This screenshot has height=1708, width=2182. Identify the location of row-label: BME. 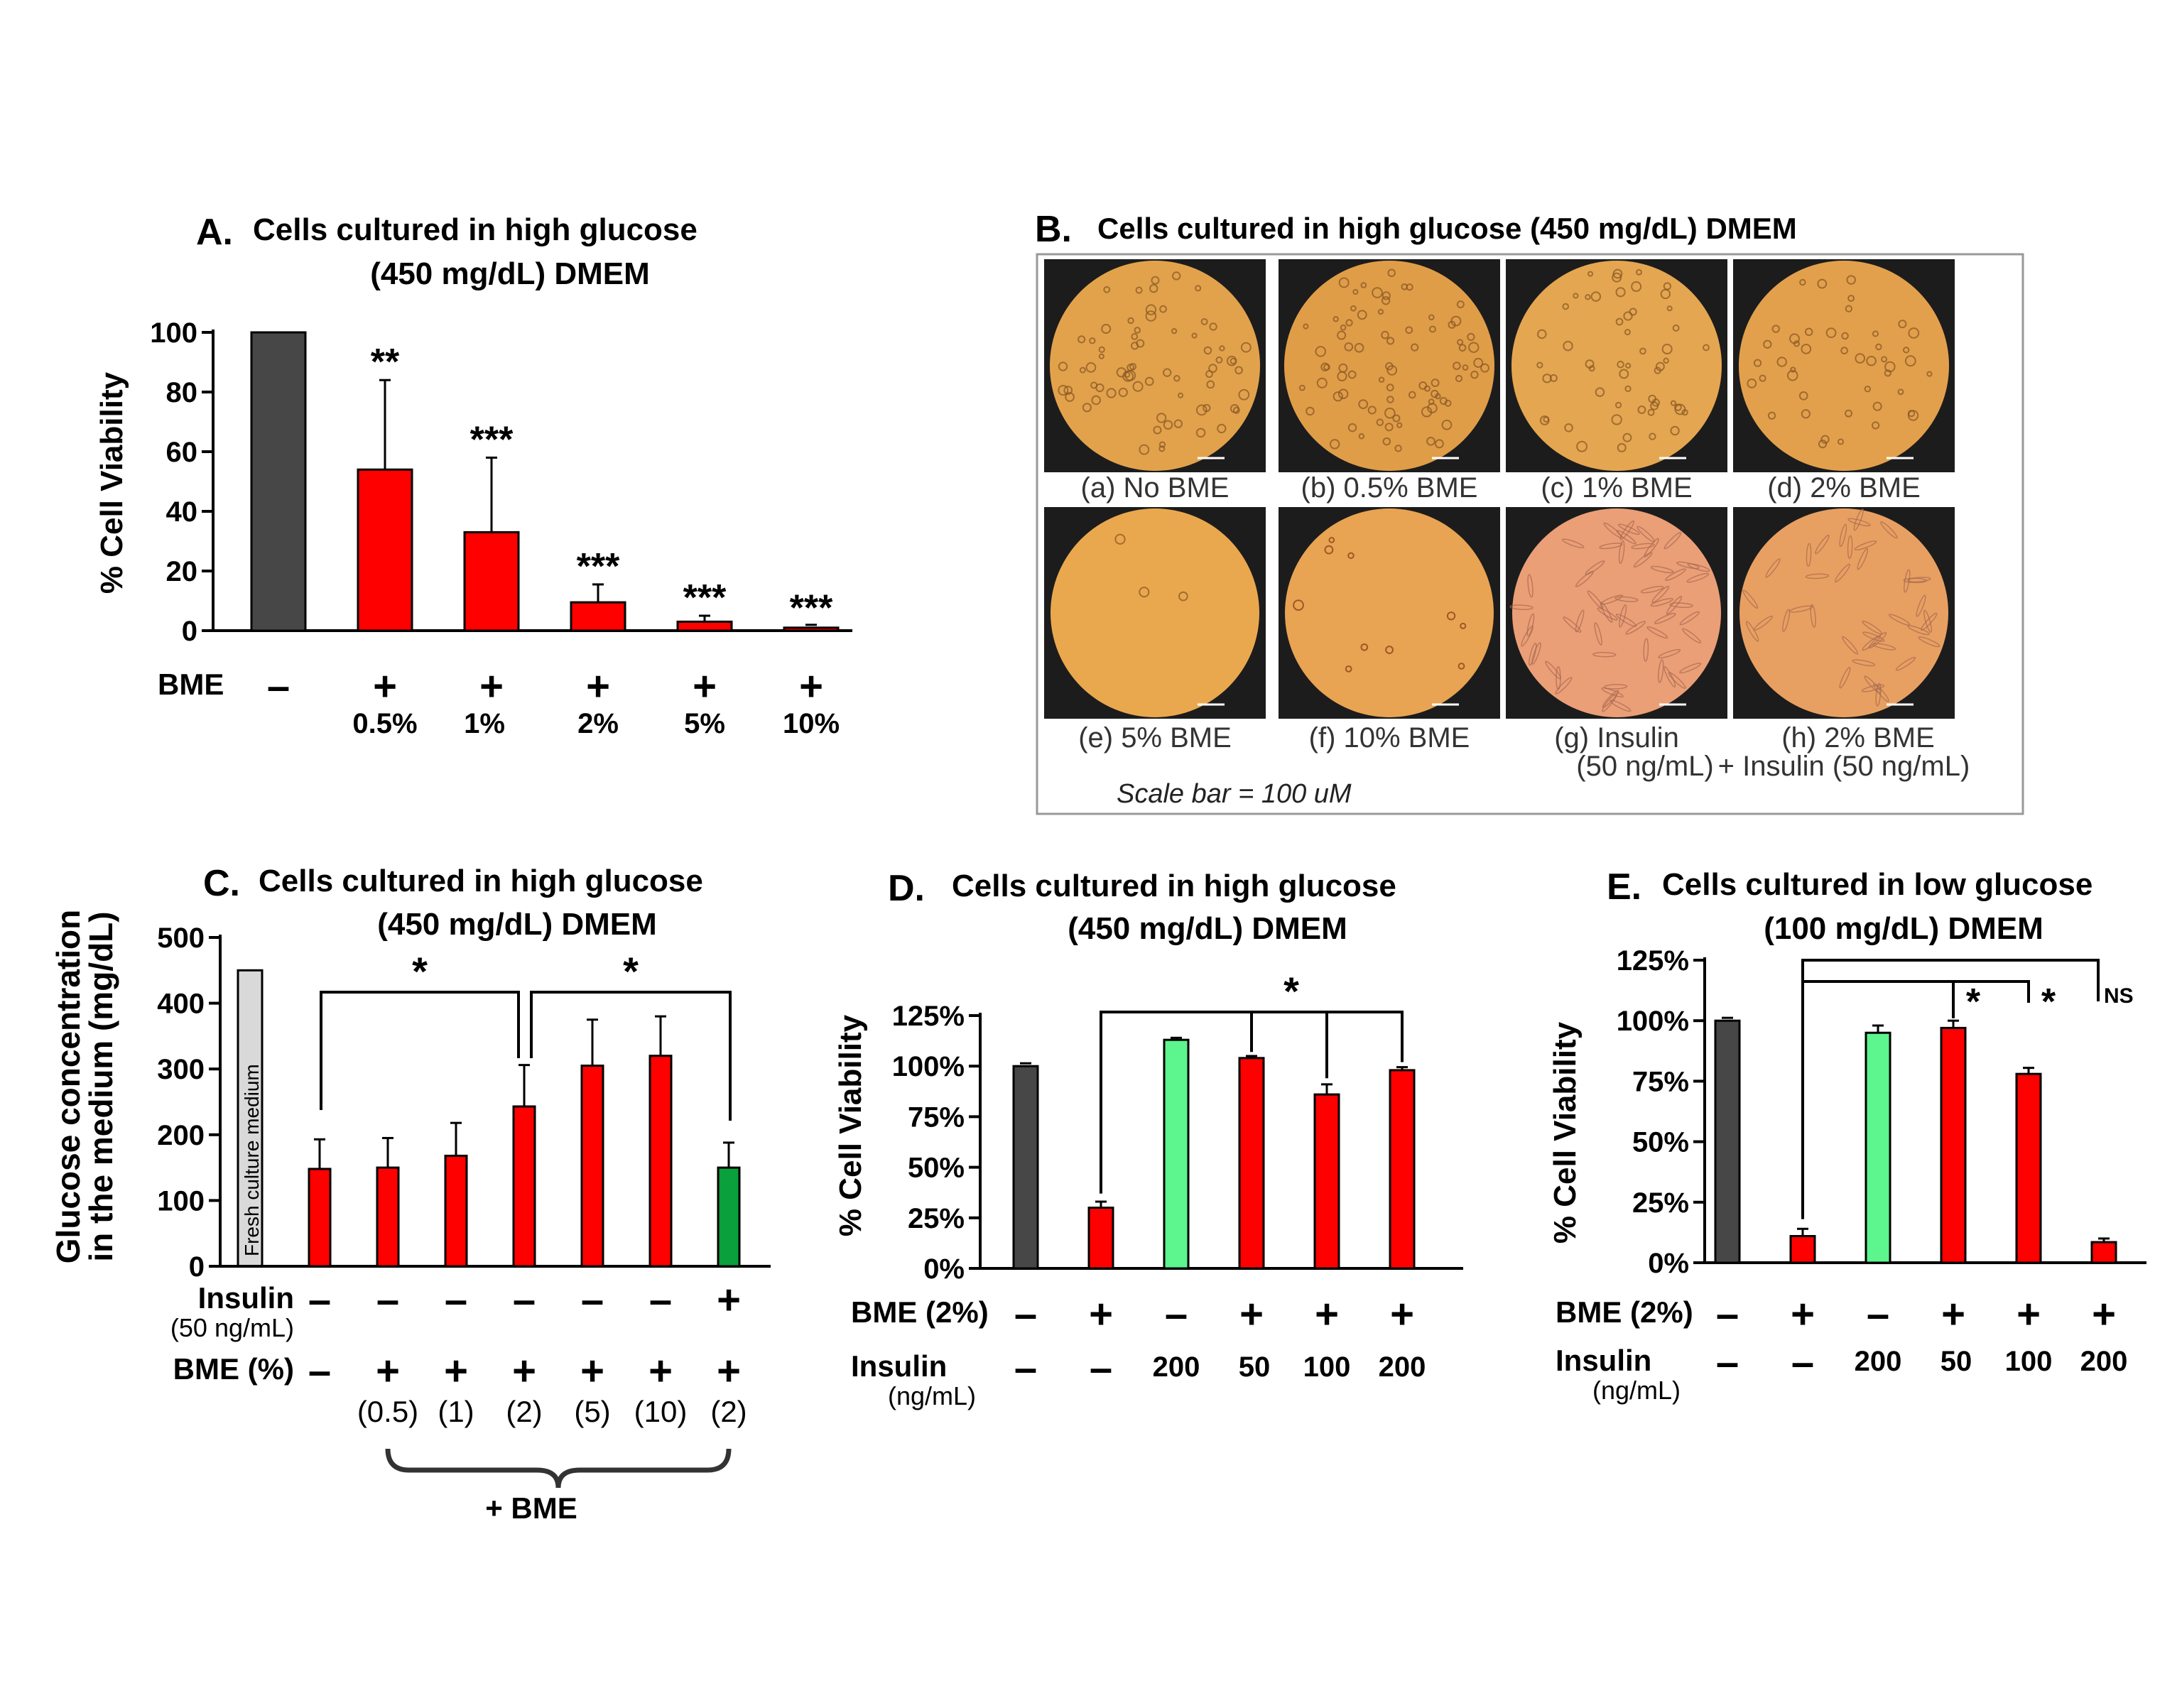
(191, 684).